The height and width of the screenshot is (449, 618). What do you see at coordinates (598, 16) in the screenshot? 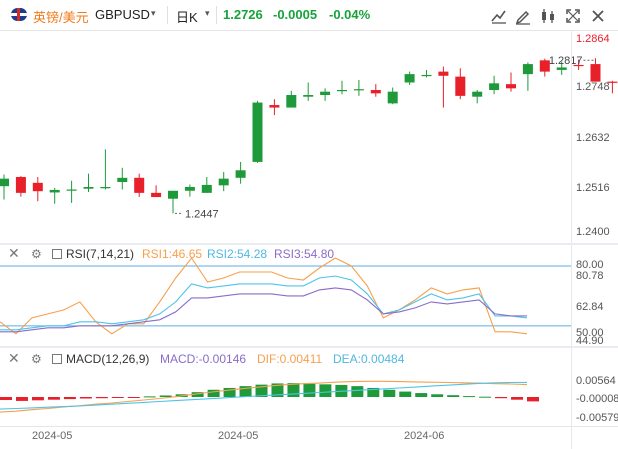
I see `close-icon` at bounding box center [598, 16].